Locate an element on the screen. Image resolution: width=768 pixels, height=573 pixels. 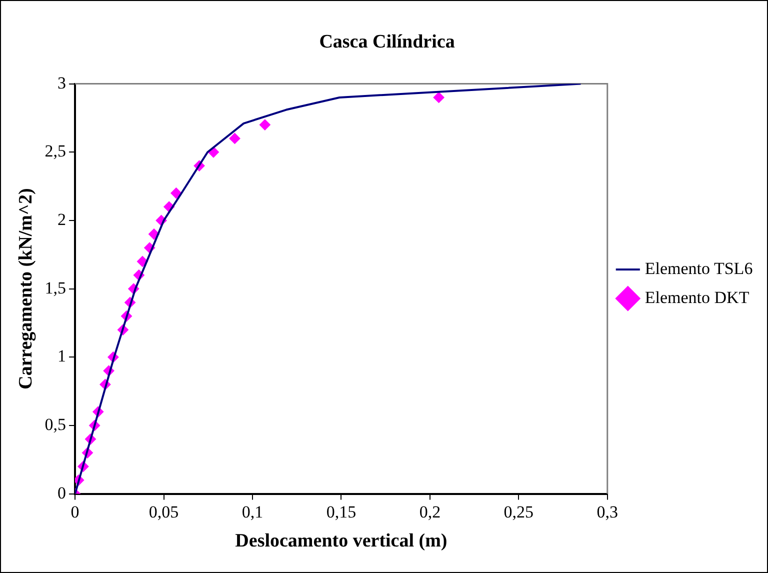
x-tick-label: 0 is located at coordinates (75, 512).